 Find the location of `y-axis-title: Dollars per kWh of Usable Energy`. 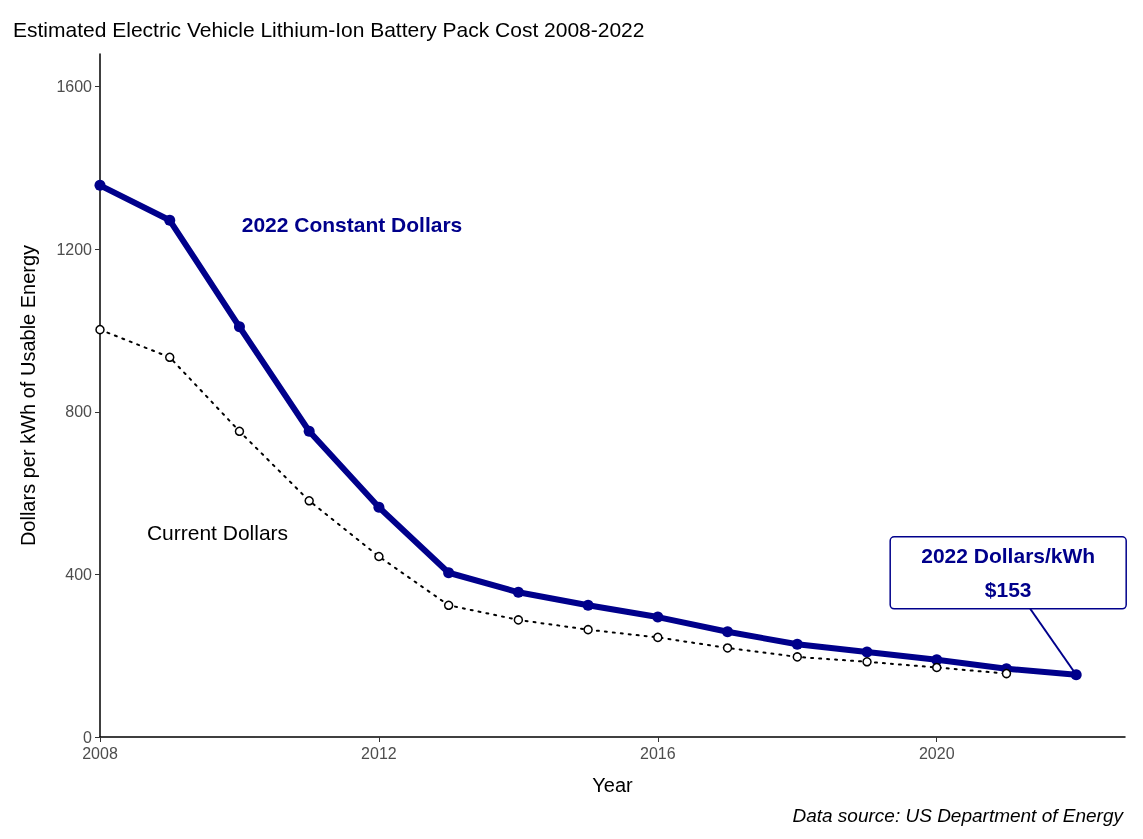

y-axis-title: Dollars per kWh of Usable Energy is located at coordinates (28, 395).